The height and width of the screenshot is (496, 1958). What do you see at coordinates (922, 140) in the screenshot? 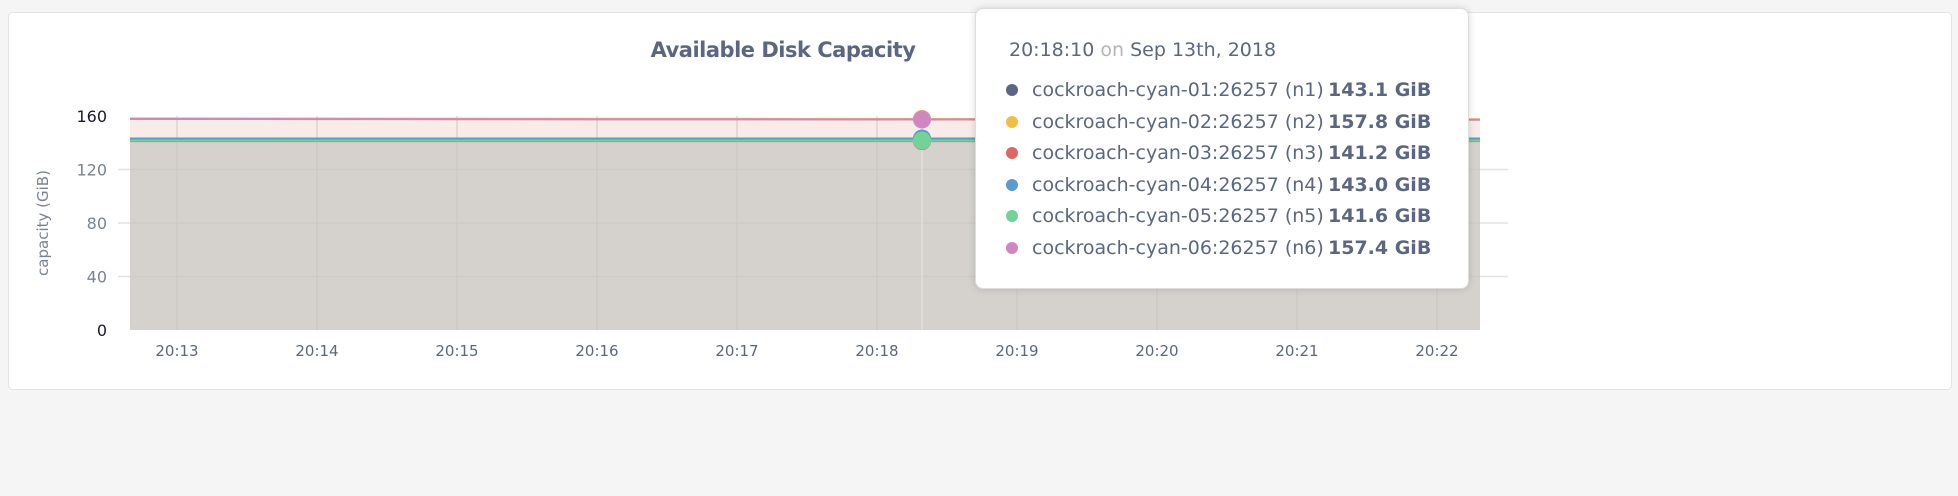
I see `hover-marker-n5` at bounding box center [922, 140].